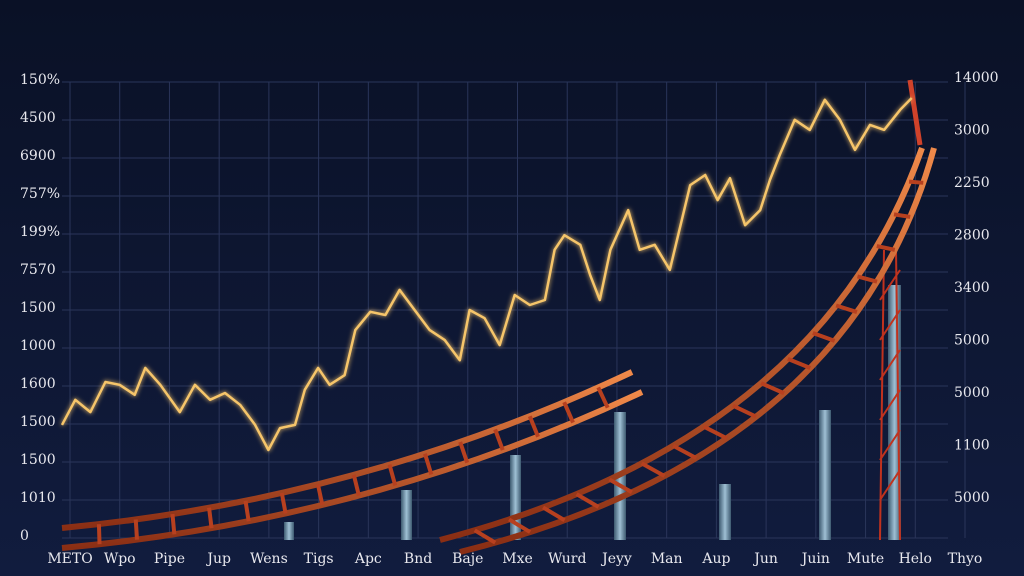 The width and height of the screenshot is (1024, 576). Describe the element at coordinates (38, 156) in the screenshot. I see `left-axis-label: 6900` at that location.